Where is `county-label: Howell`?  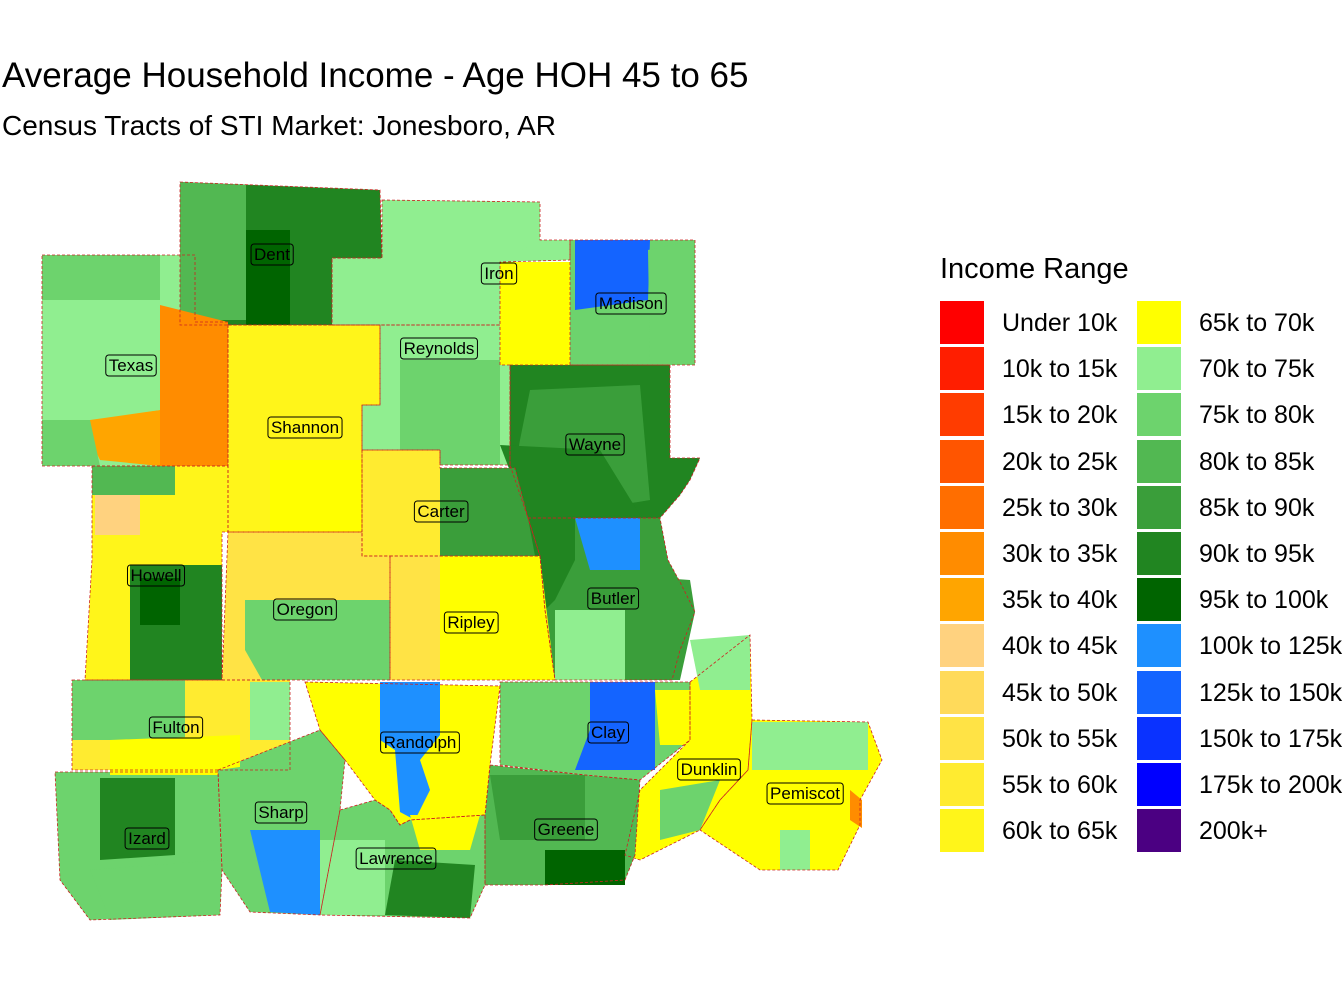 county-label: Howell is located at coordinates (156, 575).